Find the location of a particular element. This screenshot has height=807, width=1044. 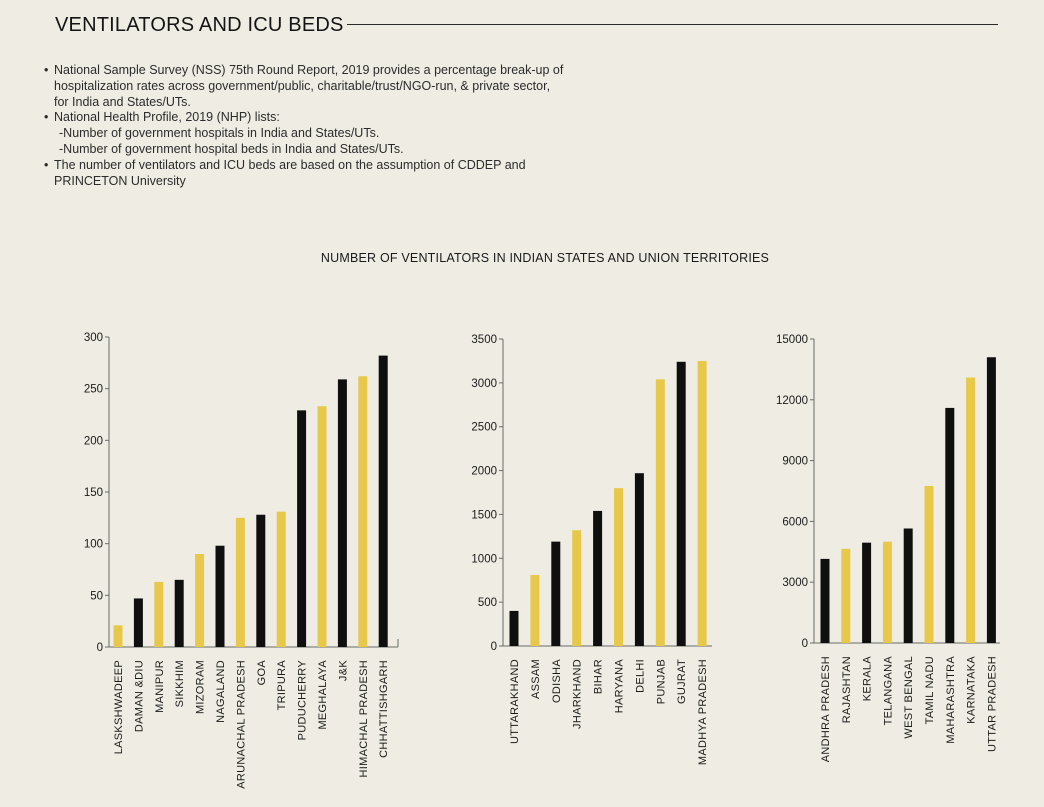

y-tick-label: 150 is located at coordinates (93, 493).